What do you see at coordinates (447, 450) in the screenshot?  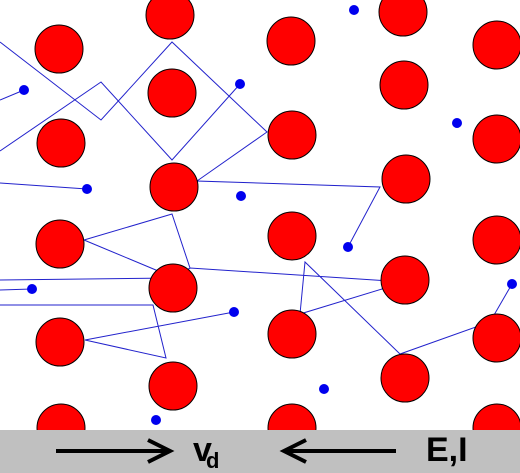 I see `field-current-label: E,I` at bounding box center [447, 450].